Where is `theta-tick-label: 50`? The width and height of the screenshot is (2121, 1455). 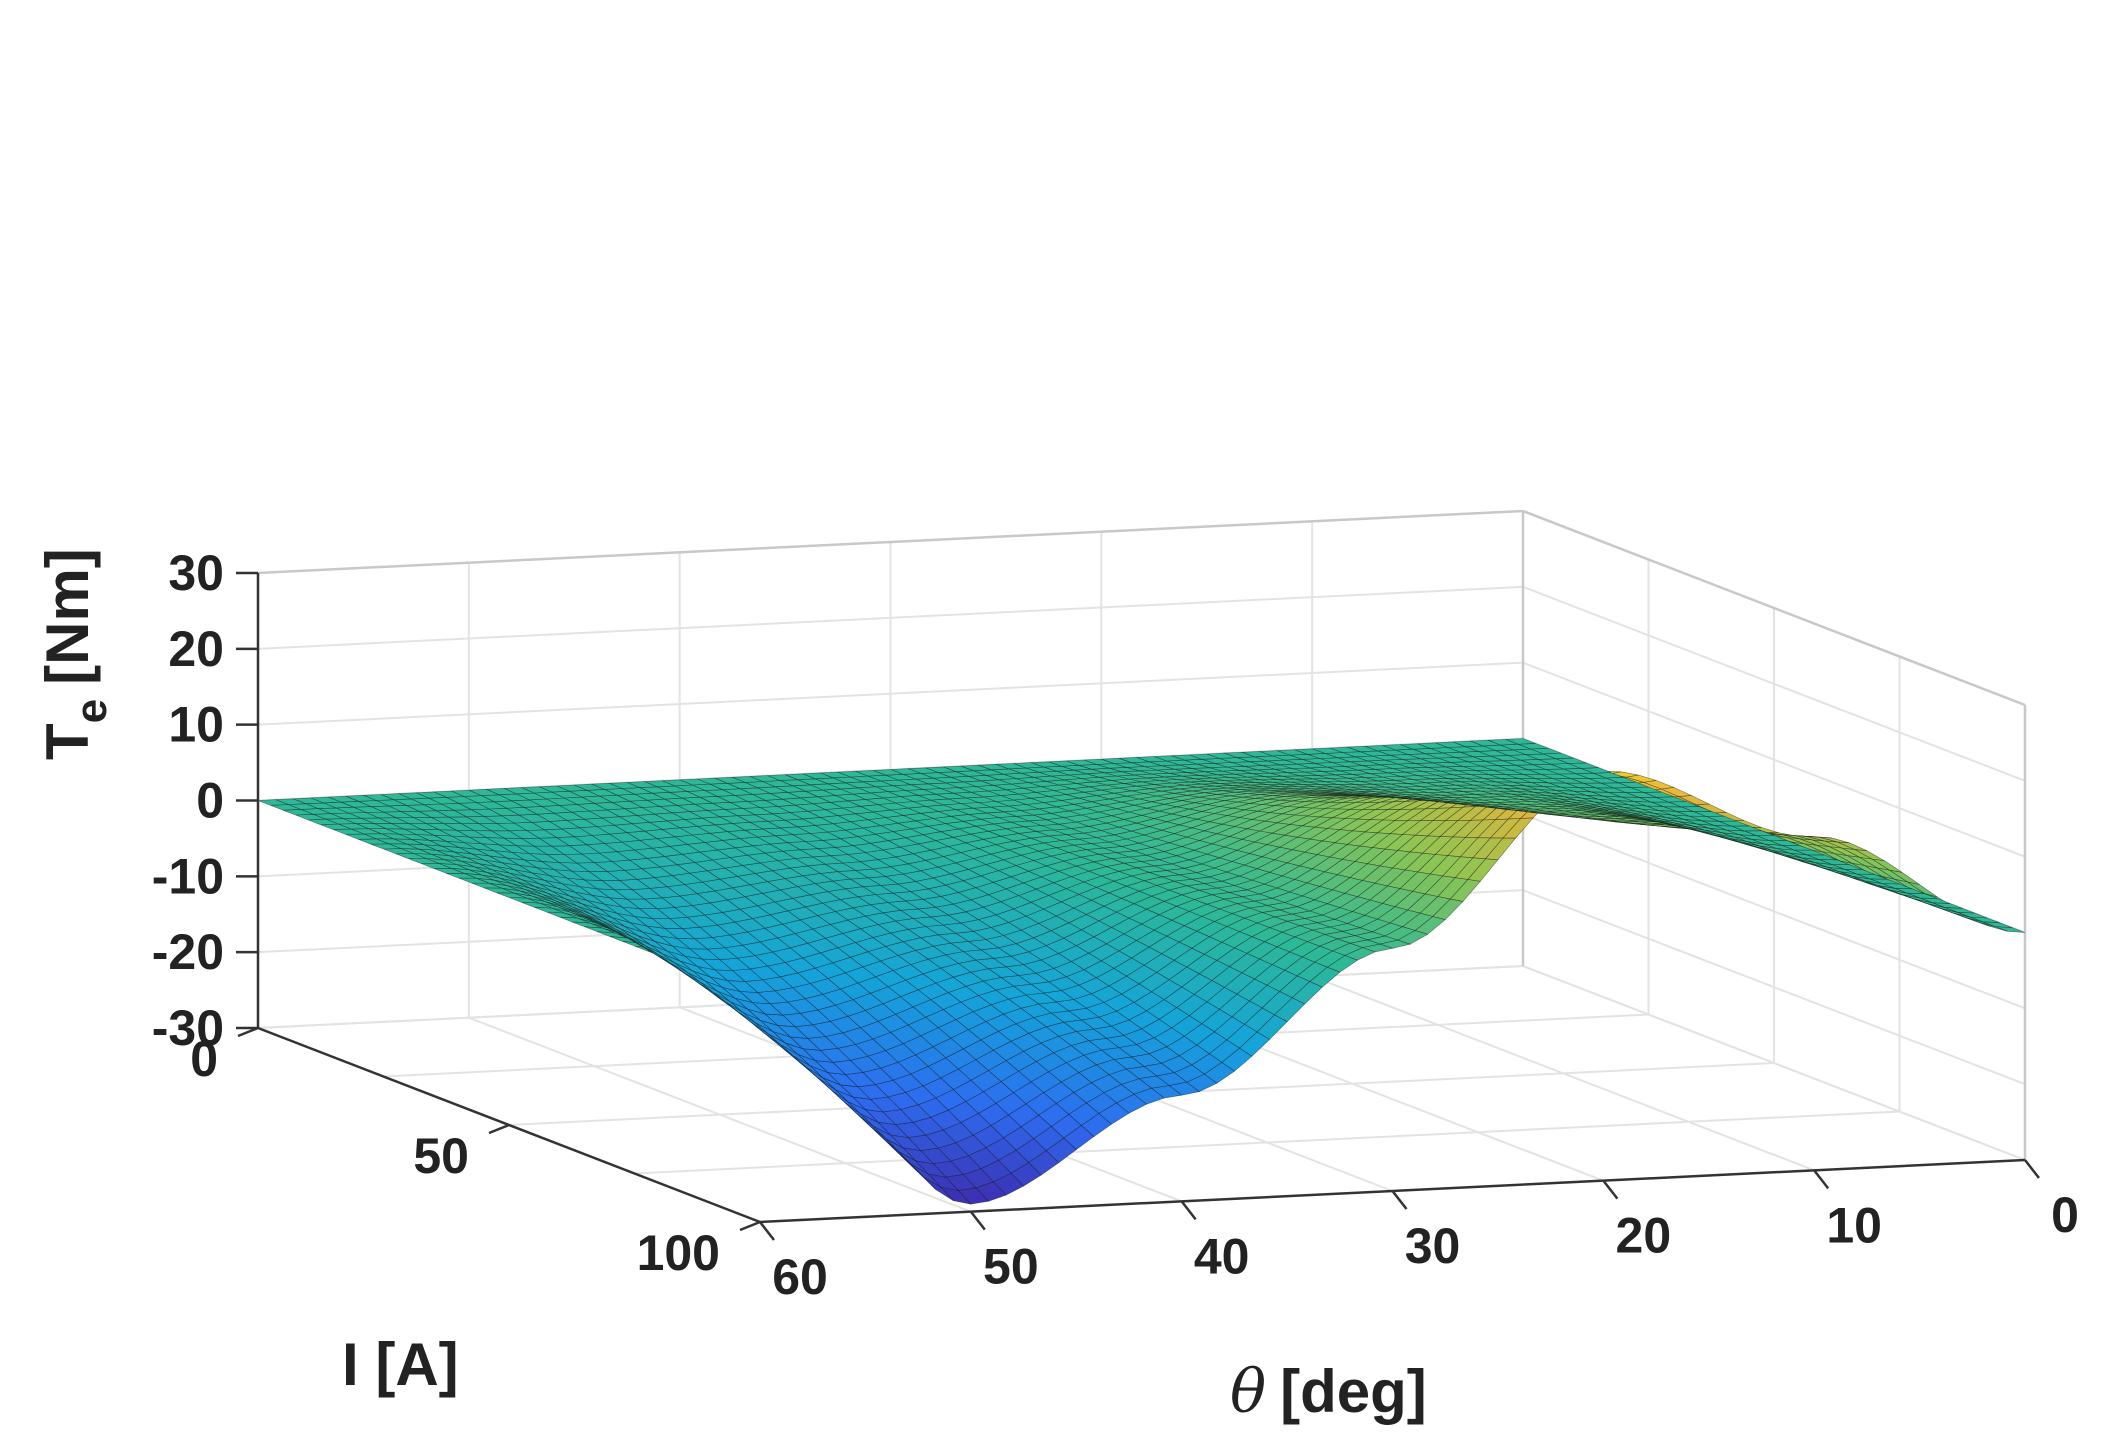 theta-tick-label: 50 is located at coordinates (1011, 1267).